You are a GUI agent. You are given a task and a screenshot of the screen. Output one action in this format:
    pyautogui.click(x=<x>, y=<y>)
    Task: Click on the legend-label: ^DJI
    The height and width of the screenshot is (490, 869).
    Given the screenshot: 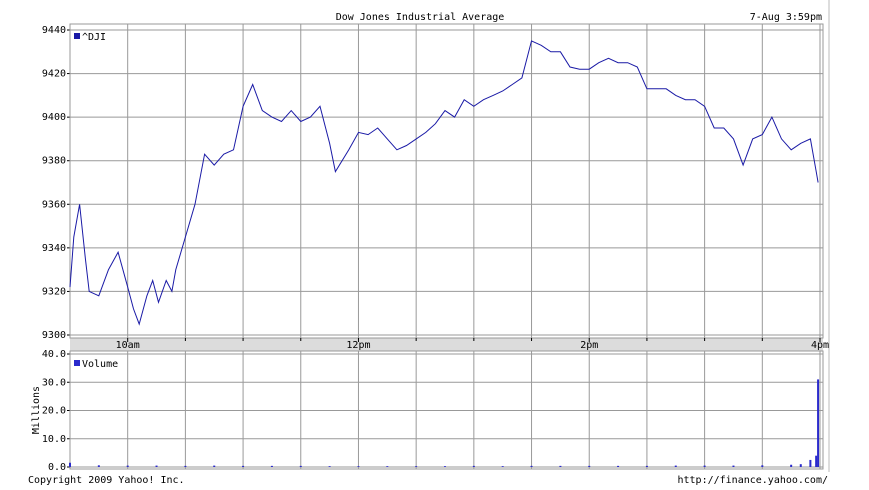 What is the action you would take?
    pyautogui.click(x=94, y=37)
    